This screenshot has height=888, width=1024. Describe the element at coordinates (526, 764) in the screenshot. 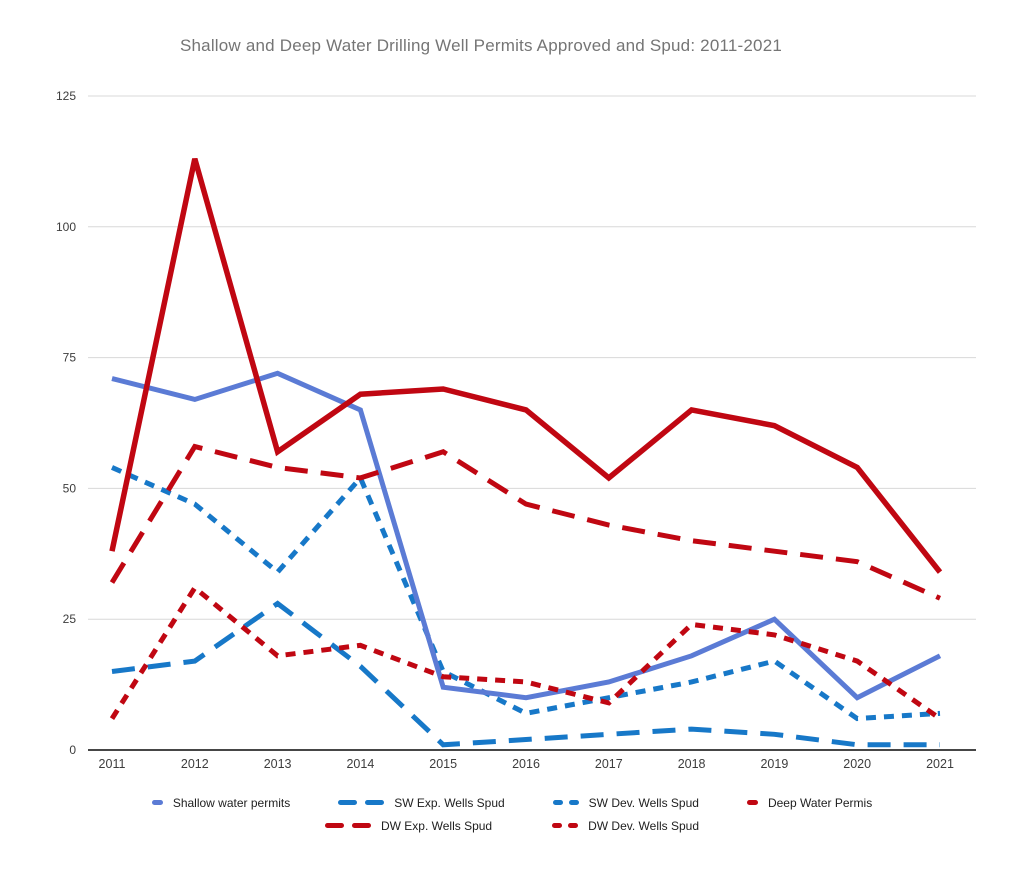

I see `x-tick-label: 2016` at that location.